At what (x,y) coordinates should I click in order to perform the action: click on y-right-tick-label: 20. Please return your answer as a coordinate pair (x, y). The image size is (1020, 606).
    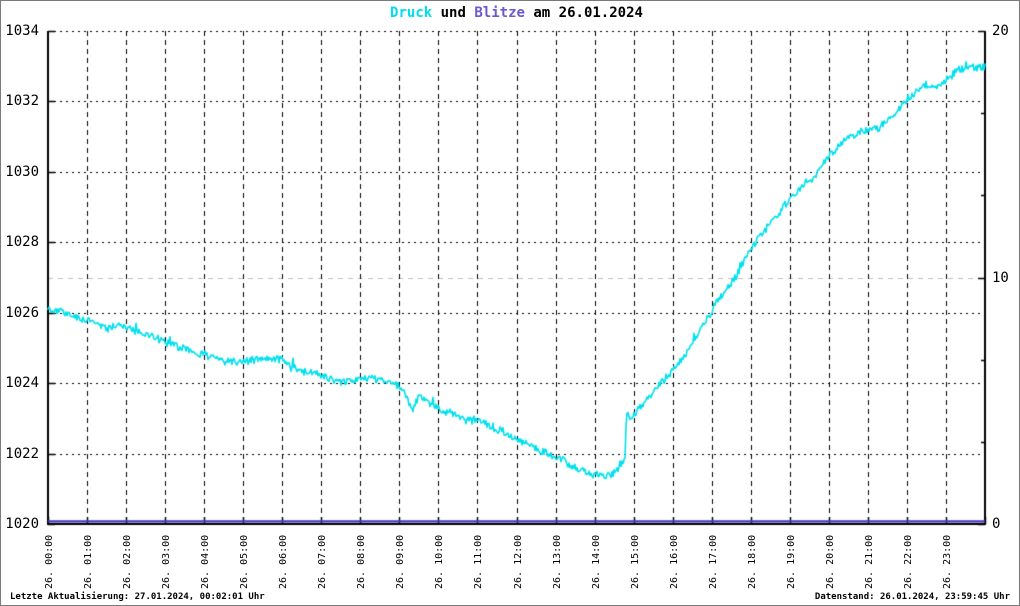
    Looking at the image, I should click on (1000, 31).